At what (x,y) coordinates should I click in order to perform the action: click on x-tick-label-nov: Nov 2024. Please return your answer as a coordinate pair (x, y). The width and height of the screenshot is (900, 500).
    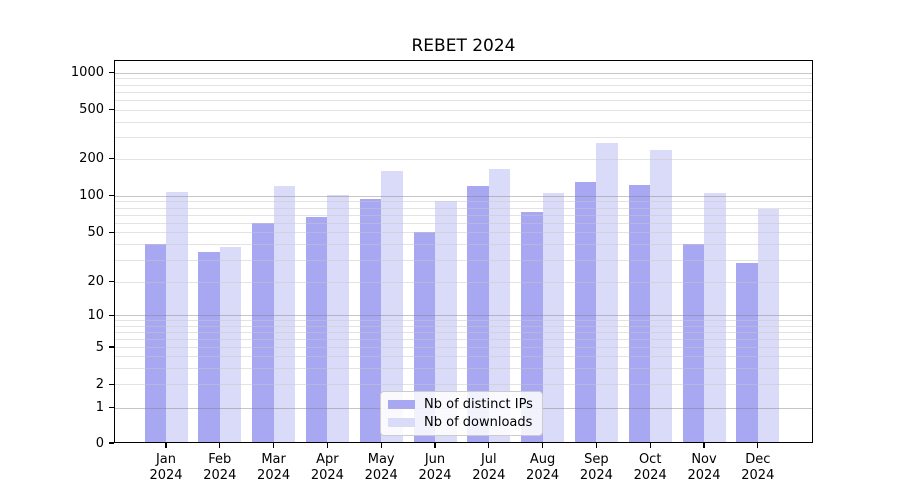
    Looking at the image, I should click on (704, 467).